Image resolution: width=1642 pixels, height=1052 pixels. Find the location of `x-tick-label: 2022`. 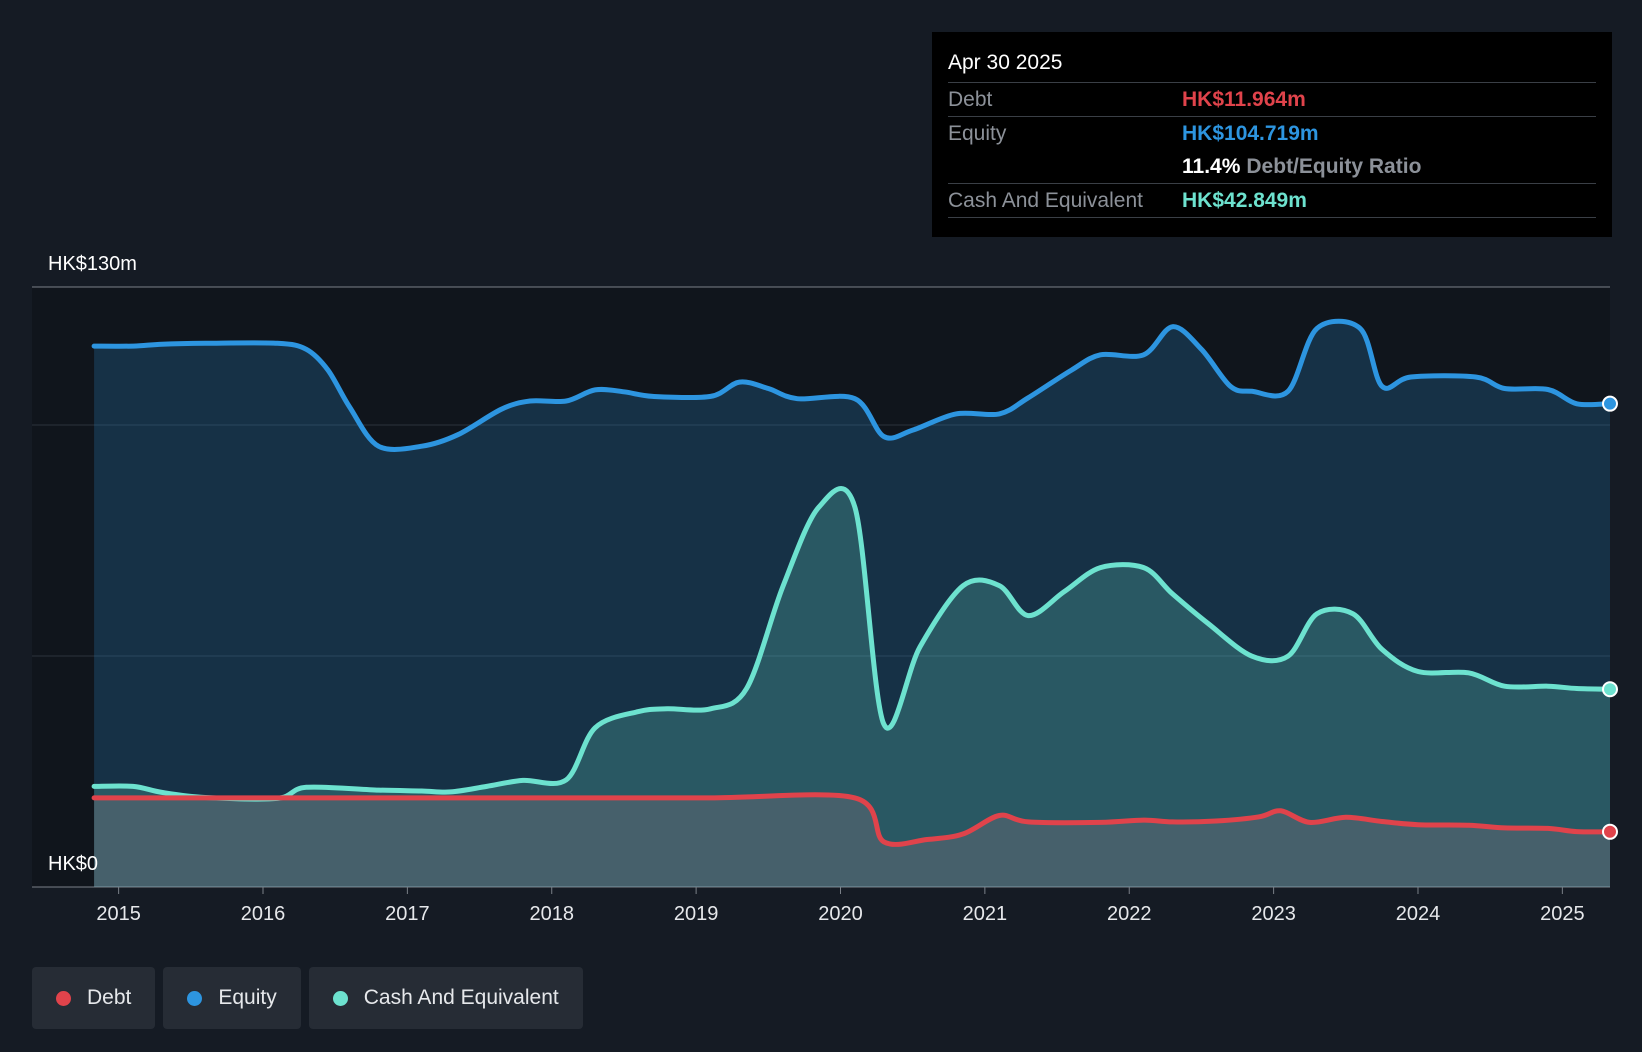

x-tick-label: 2022 is located at coordinates (1129, 914).